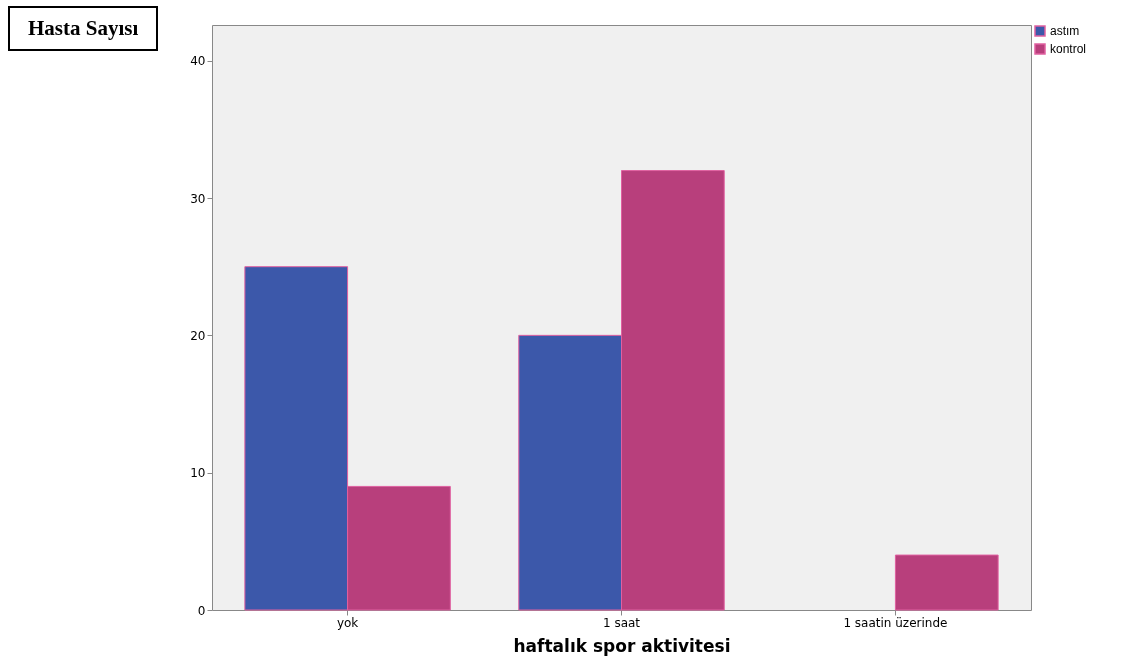 This screenshot has width=1141, height=672. What do you see at coordinates (198, 473) in the screenshot?
I see `y-tick-label: 10` at bounding box center [198, 473].